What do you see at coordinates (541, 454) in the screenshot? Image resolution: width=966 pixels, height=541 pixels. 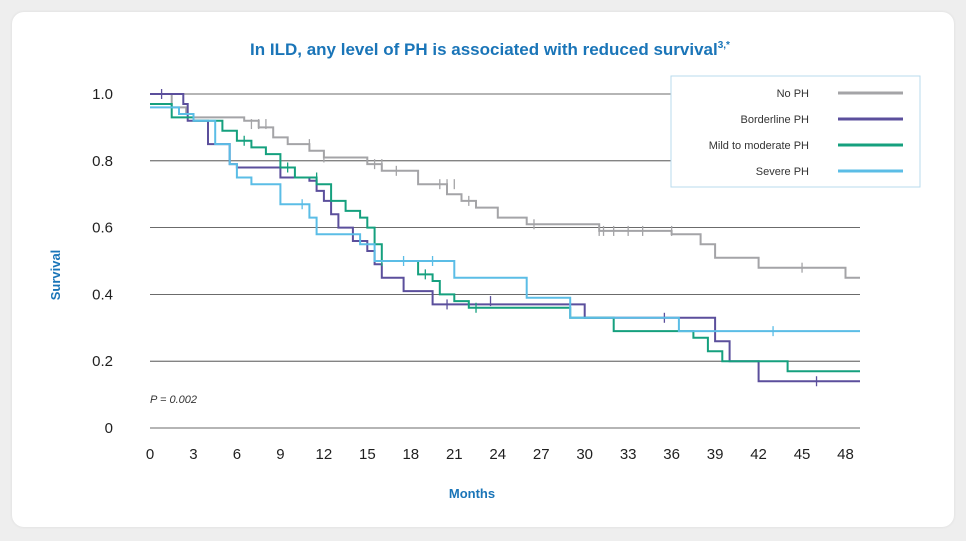 I see `x-tick-label: 27` at bounding box center [541, 454].